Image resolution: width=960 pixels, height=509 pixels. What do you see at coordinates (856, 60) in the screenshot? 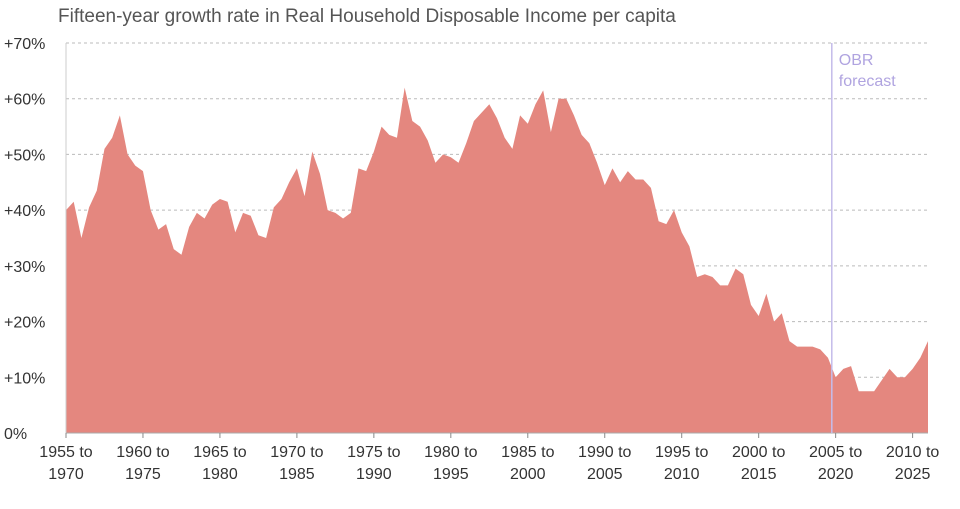
I see `annotation-text: OBR` at bounding box center [856, 60].